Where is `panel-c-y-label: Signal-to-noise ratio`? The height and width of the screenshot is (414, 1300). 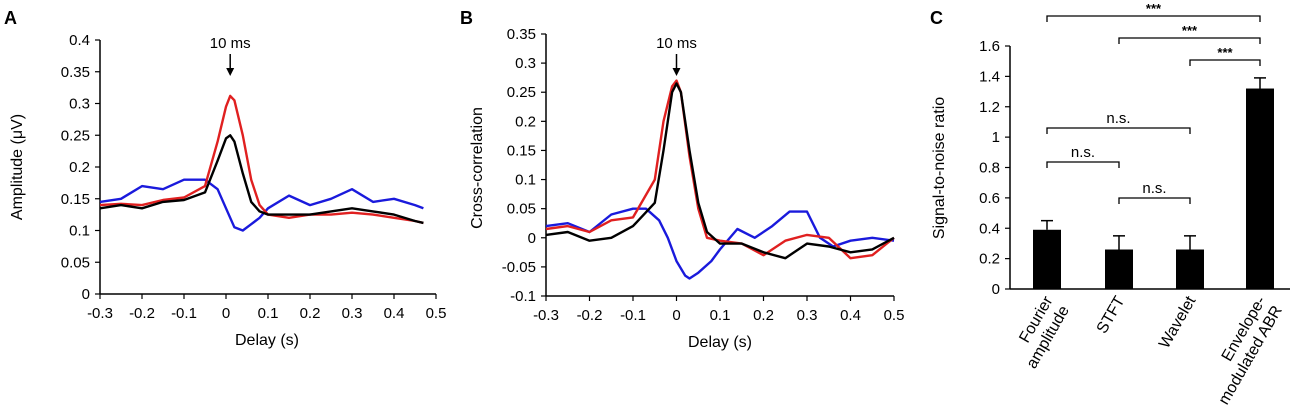 panel-c-y-label: Signal-to-noise ratio is located at coordinates (939, 168).